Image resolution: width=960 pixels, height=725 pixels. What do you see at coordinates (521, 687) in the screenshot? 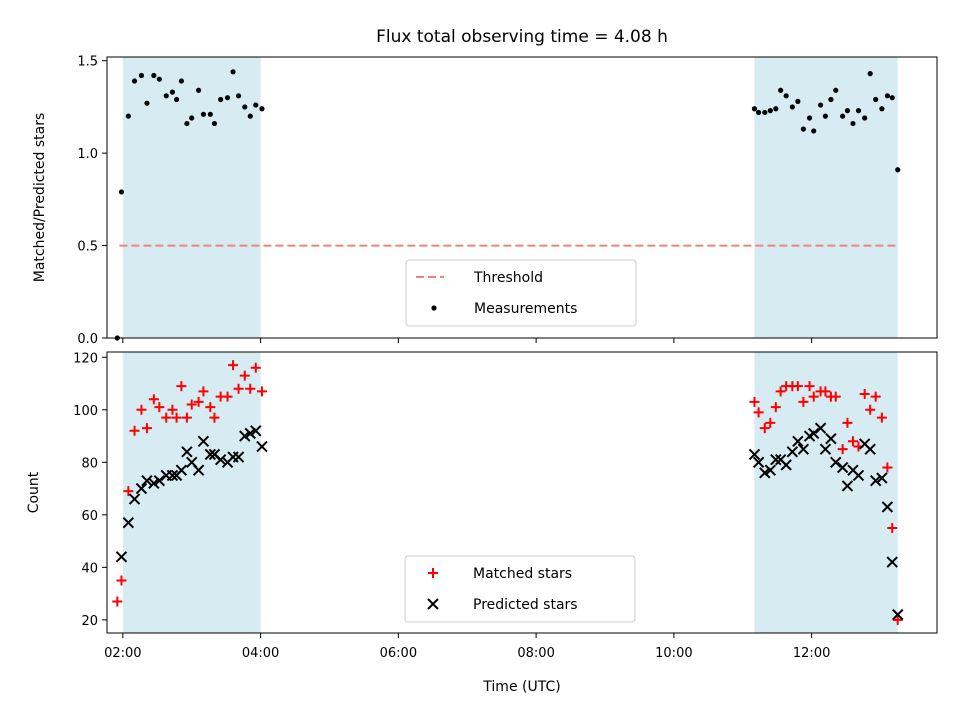
I see `x-axis-title: Time (UTC)` at bounding box center [521, 687].